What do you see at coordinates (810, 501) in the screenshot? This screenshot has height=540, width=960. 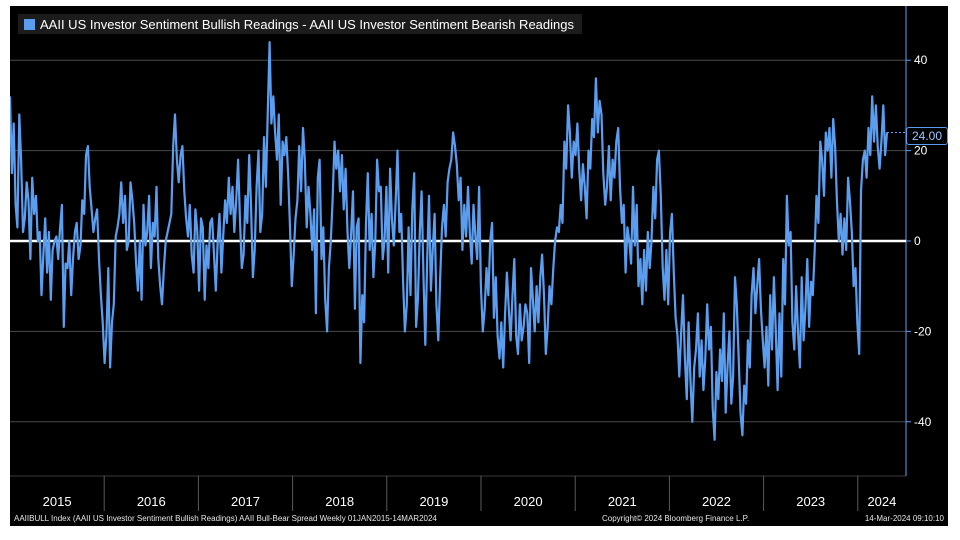 I see `x-tick-label: 2023` at bounding box center [810, 501].